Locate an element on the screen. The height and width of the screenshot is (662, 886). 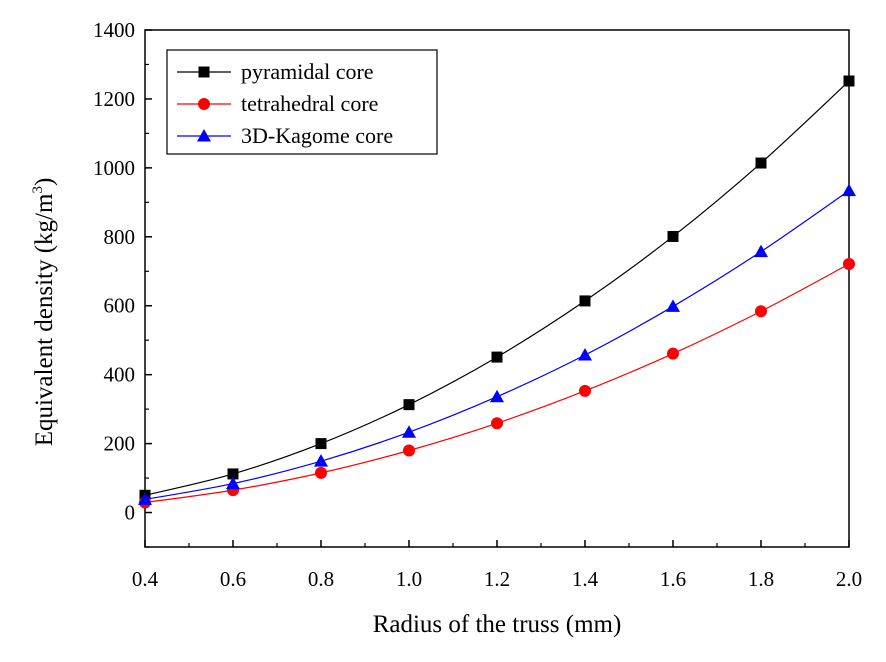
y-axis: 0 200 400 600 800 1000 1200 1400 is located at coordinates (122, 283).